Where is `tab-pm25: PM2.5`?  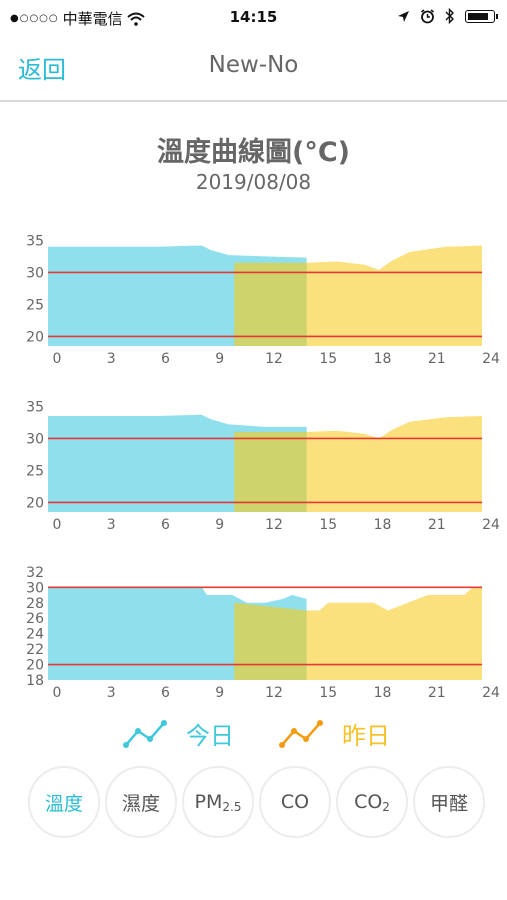 tab-pm25: PM2.5 is located at coordinates (218, 802).